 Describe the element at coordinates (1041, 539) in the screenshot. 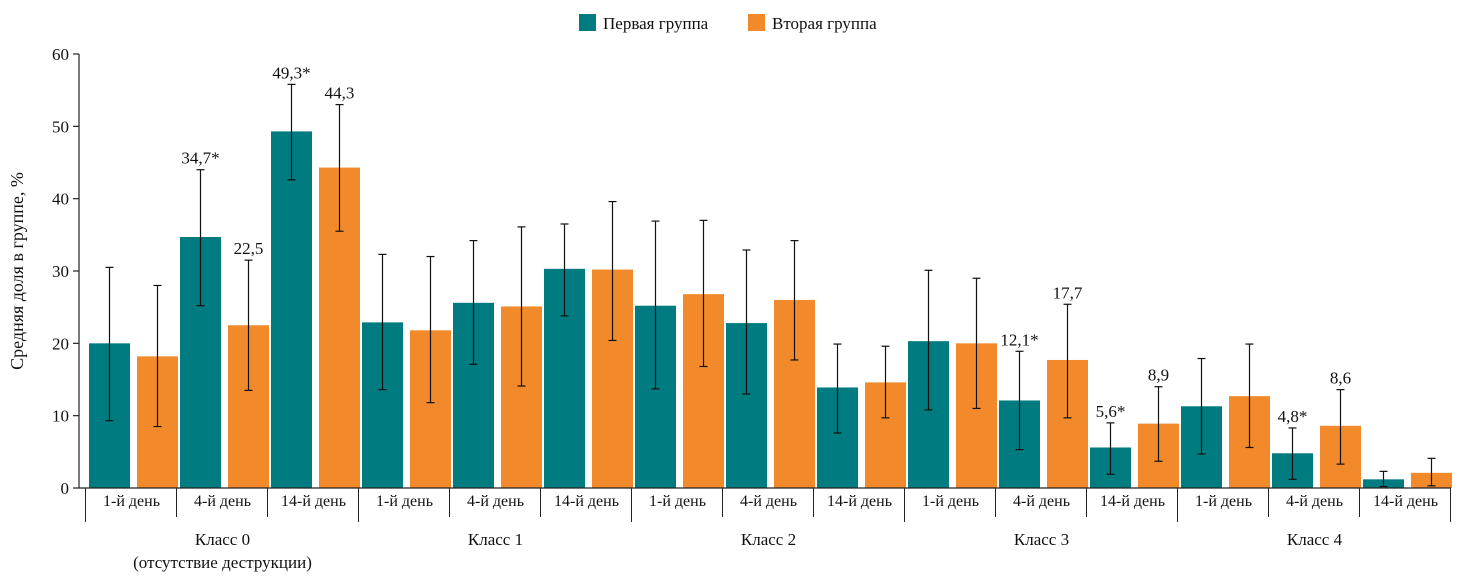

I see `x-class-label-3: Класс 3` at that location.